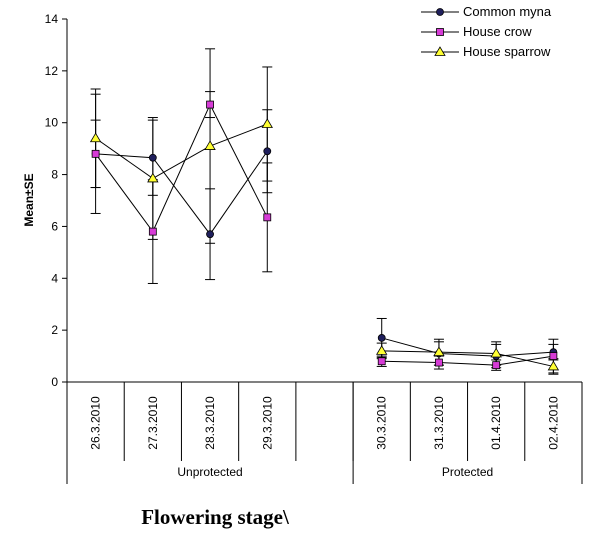 Image resolution: width=602 pixels, height=537 pixels. Describe the element at coordinates (507, 51) in the screenshot. I see `legend-label: House sparrow` at that location.